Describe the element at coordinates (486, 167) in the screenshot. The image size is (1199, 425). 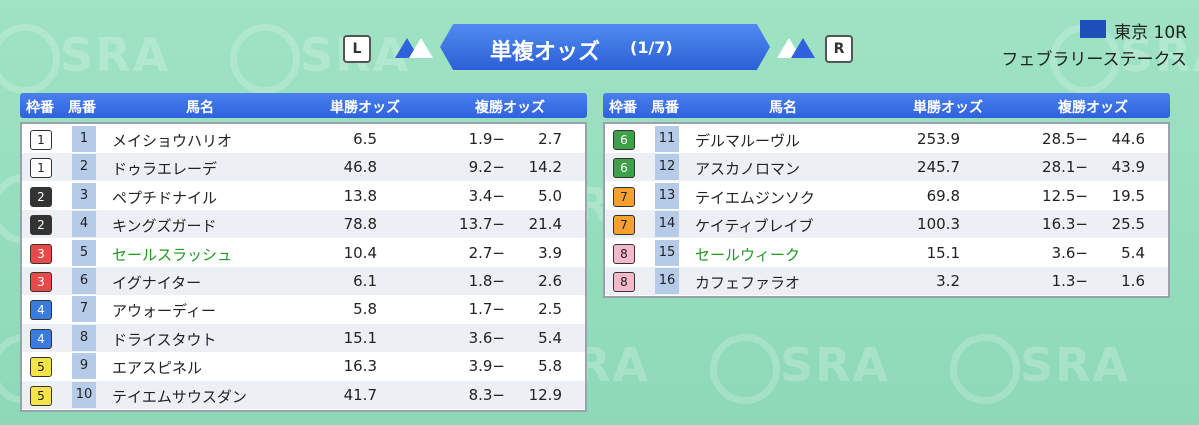
I see `place-odds-low: 9.2−` at that location.